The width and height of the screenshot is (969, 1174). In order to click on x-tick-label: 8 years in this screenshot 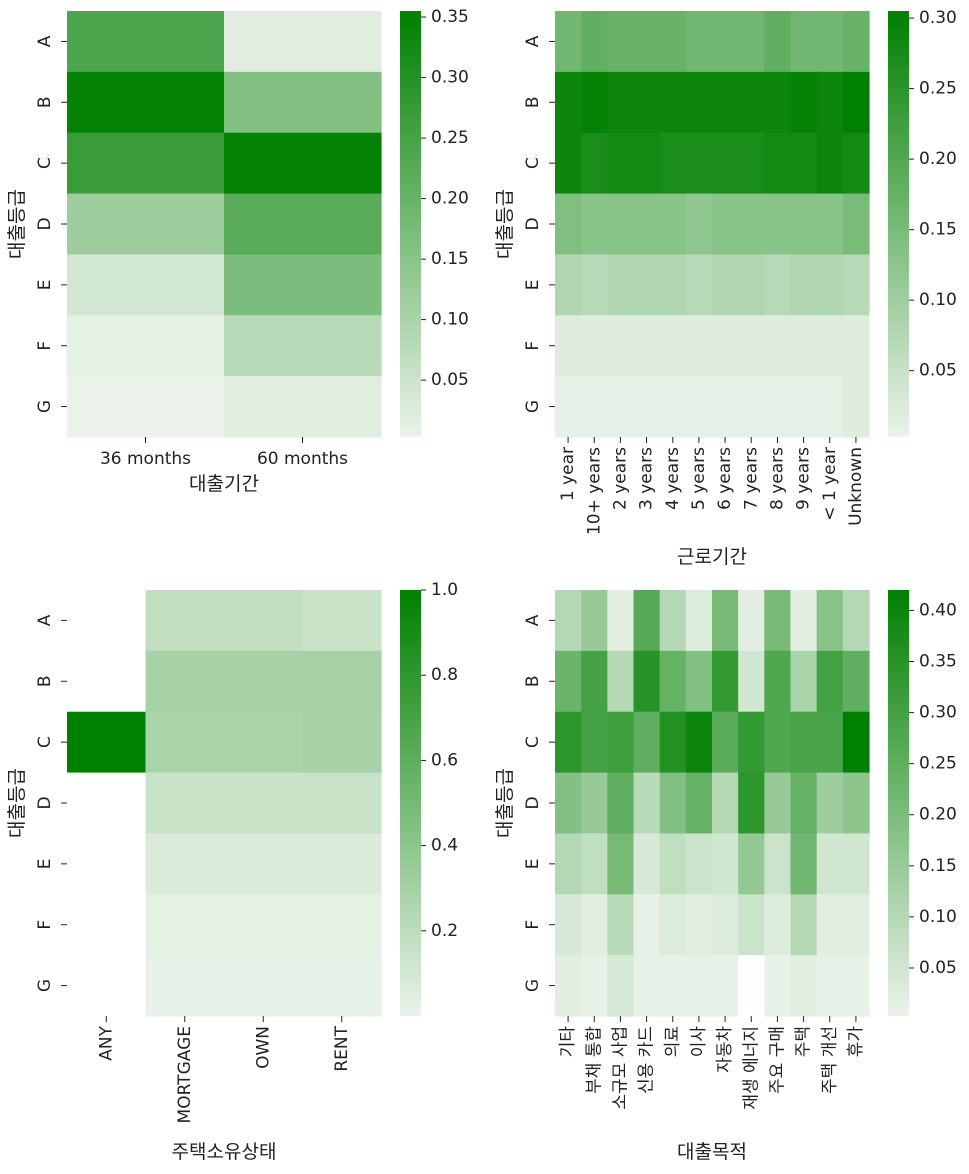, I will do `click(777, 478)`.